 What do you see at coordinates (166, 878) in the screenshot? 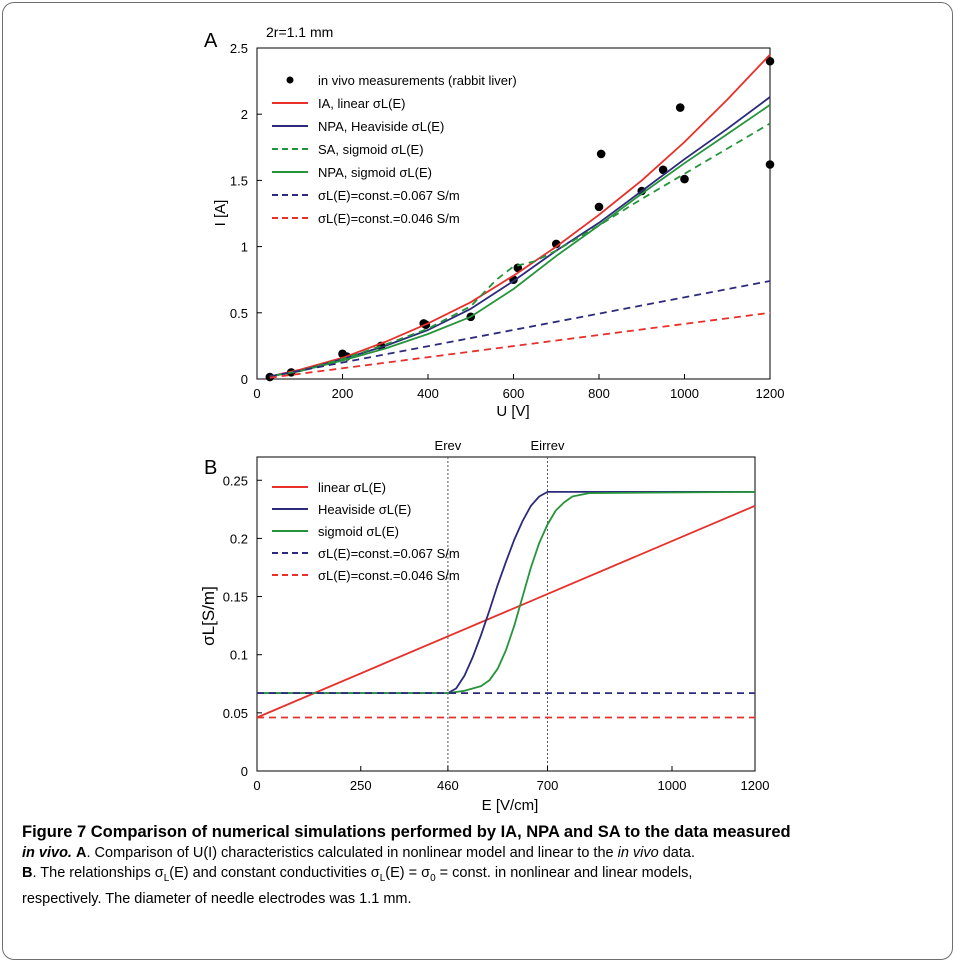
I see `caption-b-sub-1: L` at bounding box center [166, 878].